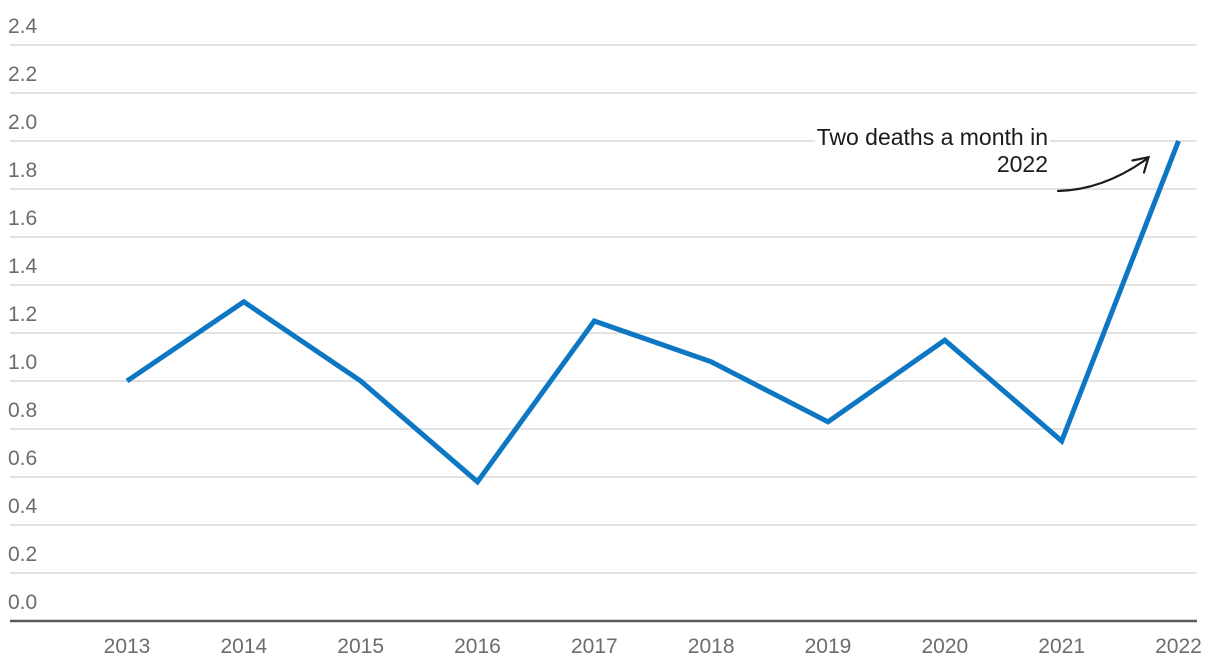 This screenshot has width=1220, height=668. Describe the element at coordinates (23, 458) in the screenshot. I see `y-tick-label: 0.6` at that location.